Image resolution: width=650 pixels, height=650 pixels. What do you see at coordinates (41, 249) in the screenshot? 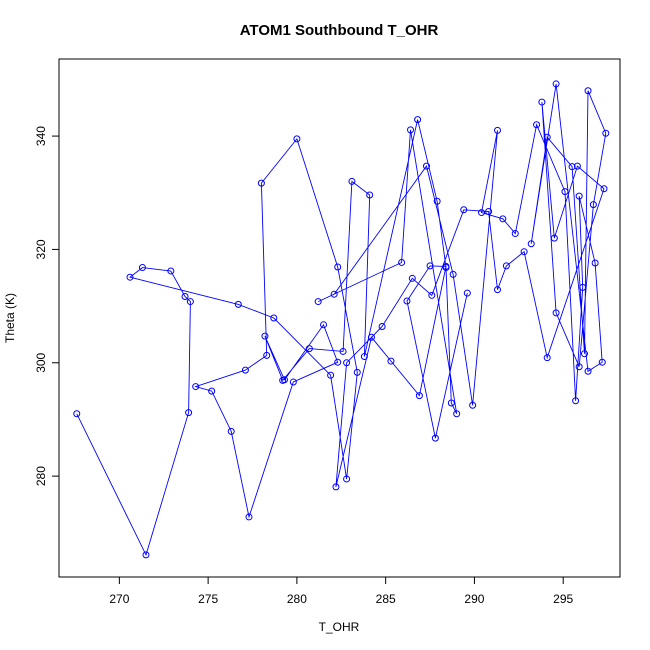
I see `y-tick-label: 320` at bounding box center [41, 249].